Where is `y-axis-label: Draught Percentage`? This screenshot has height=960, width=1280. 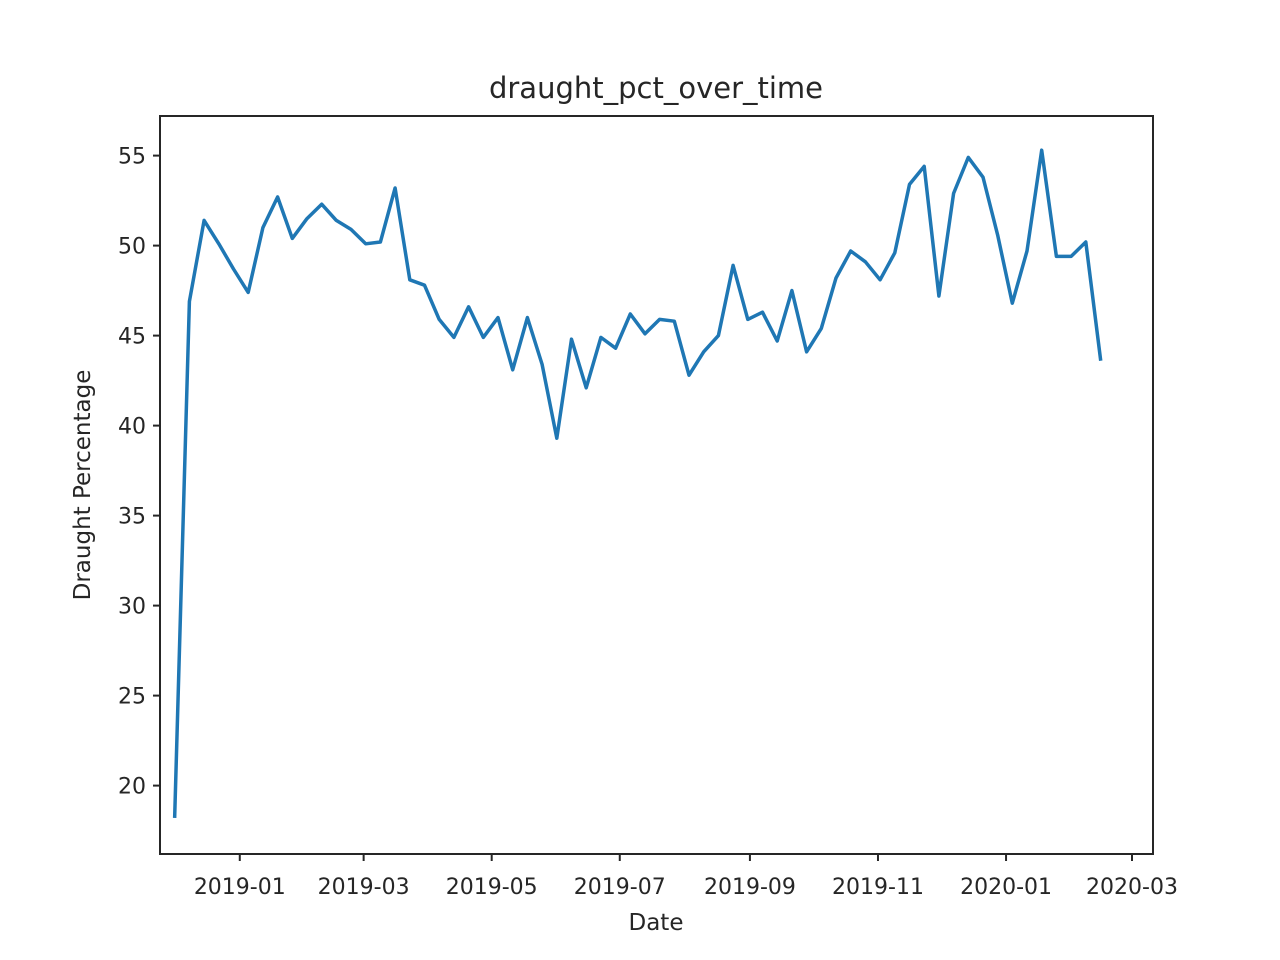 y-axis-label: Draught Percentage is located at coordinates (83, 485).